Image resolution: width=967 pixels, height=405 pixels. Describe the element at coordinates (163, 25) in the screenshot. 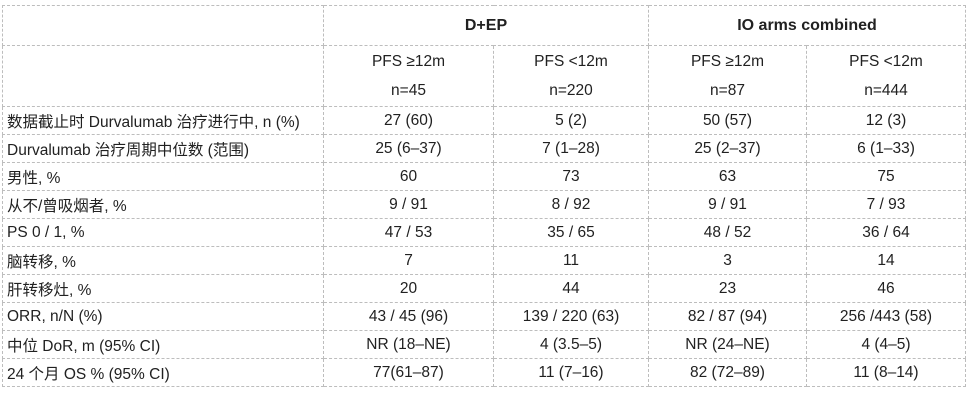

I see `corner-cell` at that location.